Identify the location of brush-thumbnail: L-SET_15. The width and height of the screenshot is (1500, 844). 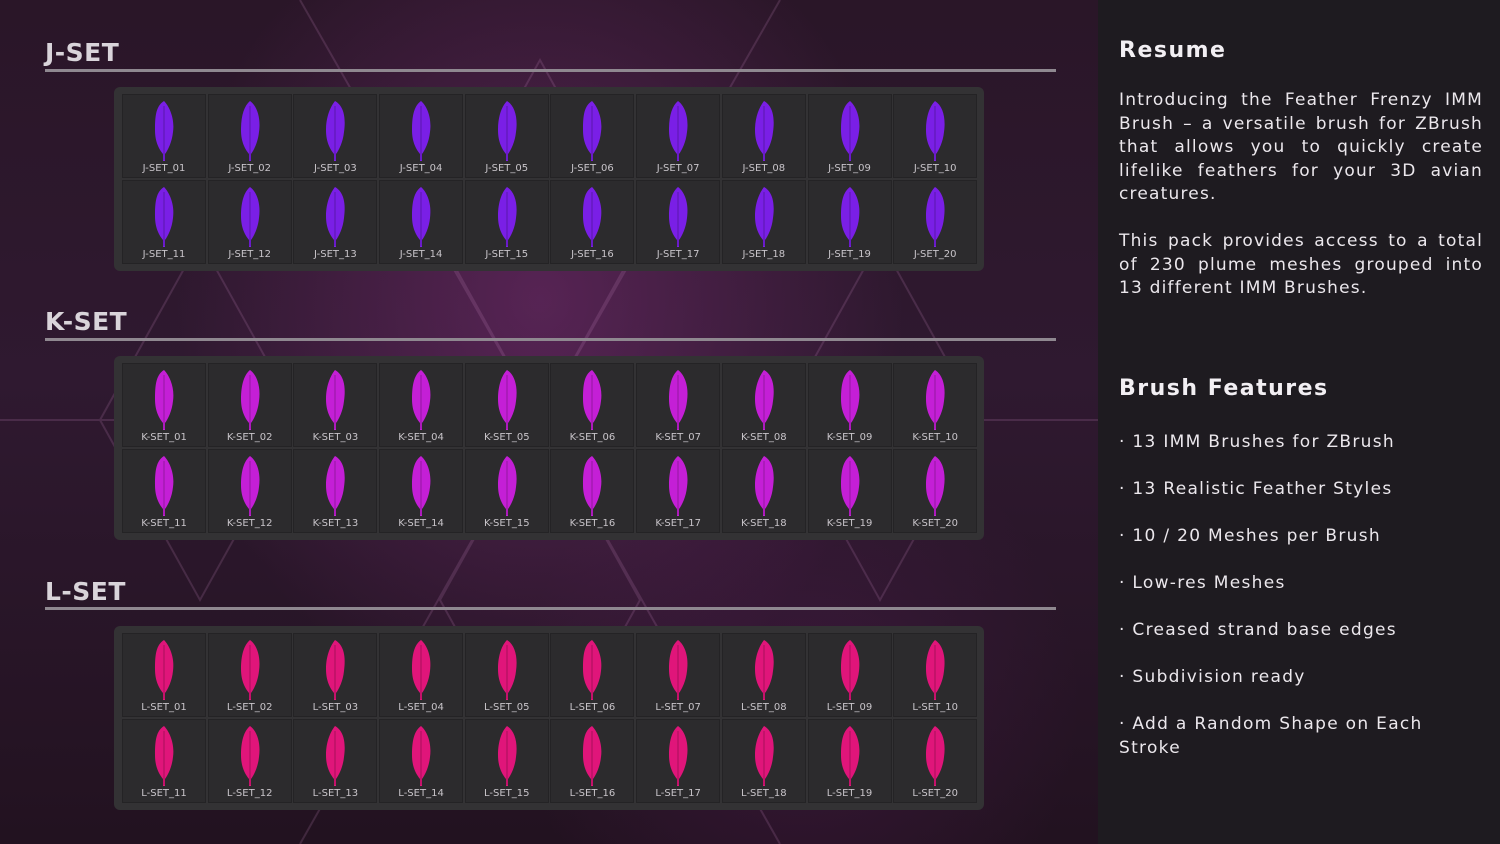
(506, 761).